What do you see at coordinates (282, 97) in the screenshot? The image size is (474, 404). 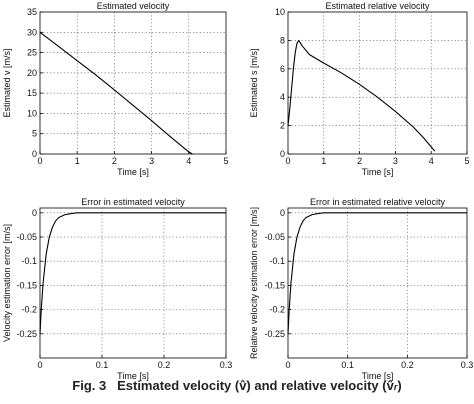 I see `y-tick-label: 4` at bounding box center [282, 97].